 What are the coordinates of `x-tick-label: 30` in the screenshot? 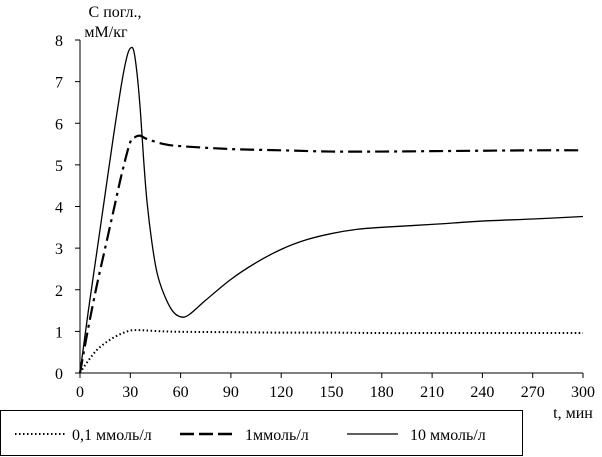 It's located at (130, 392).